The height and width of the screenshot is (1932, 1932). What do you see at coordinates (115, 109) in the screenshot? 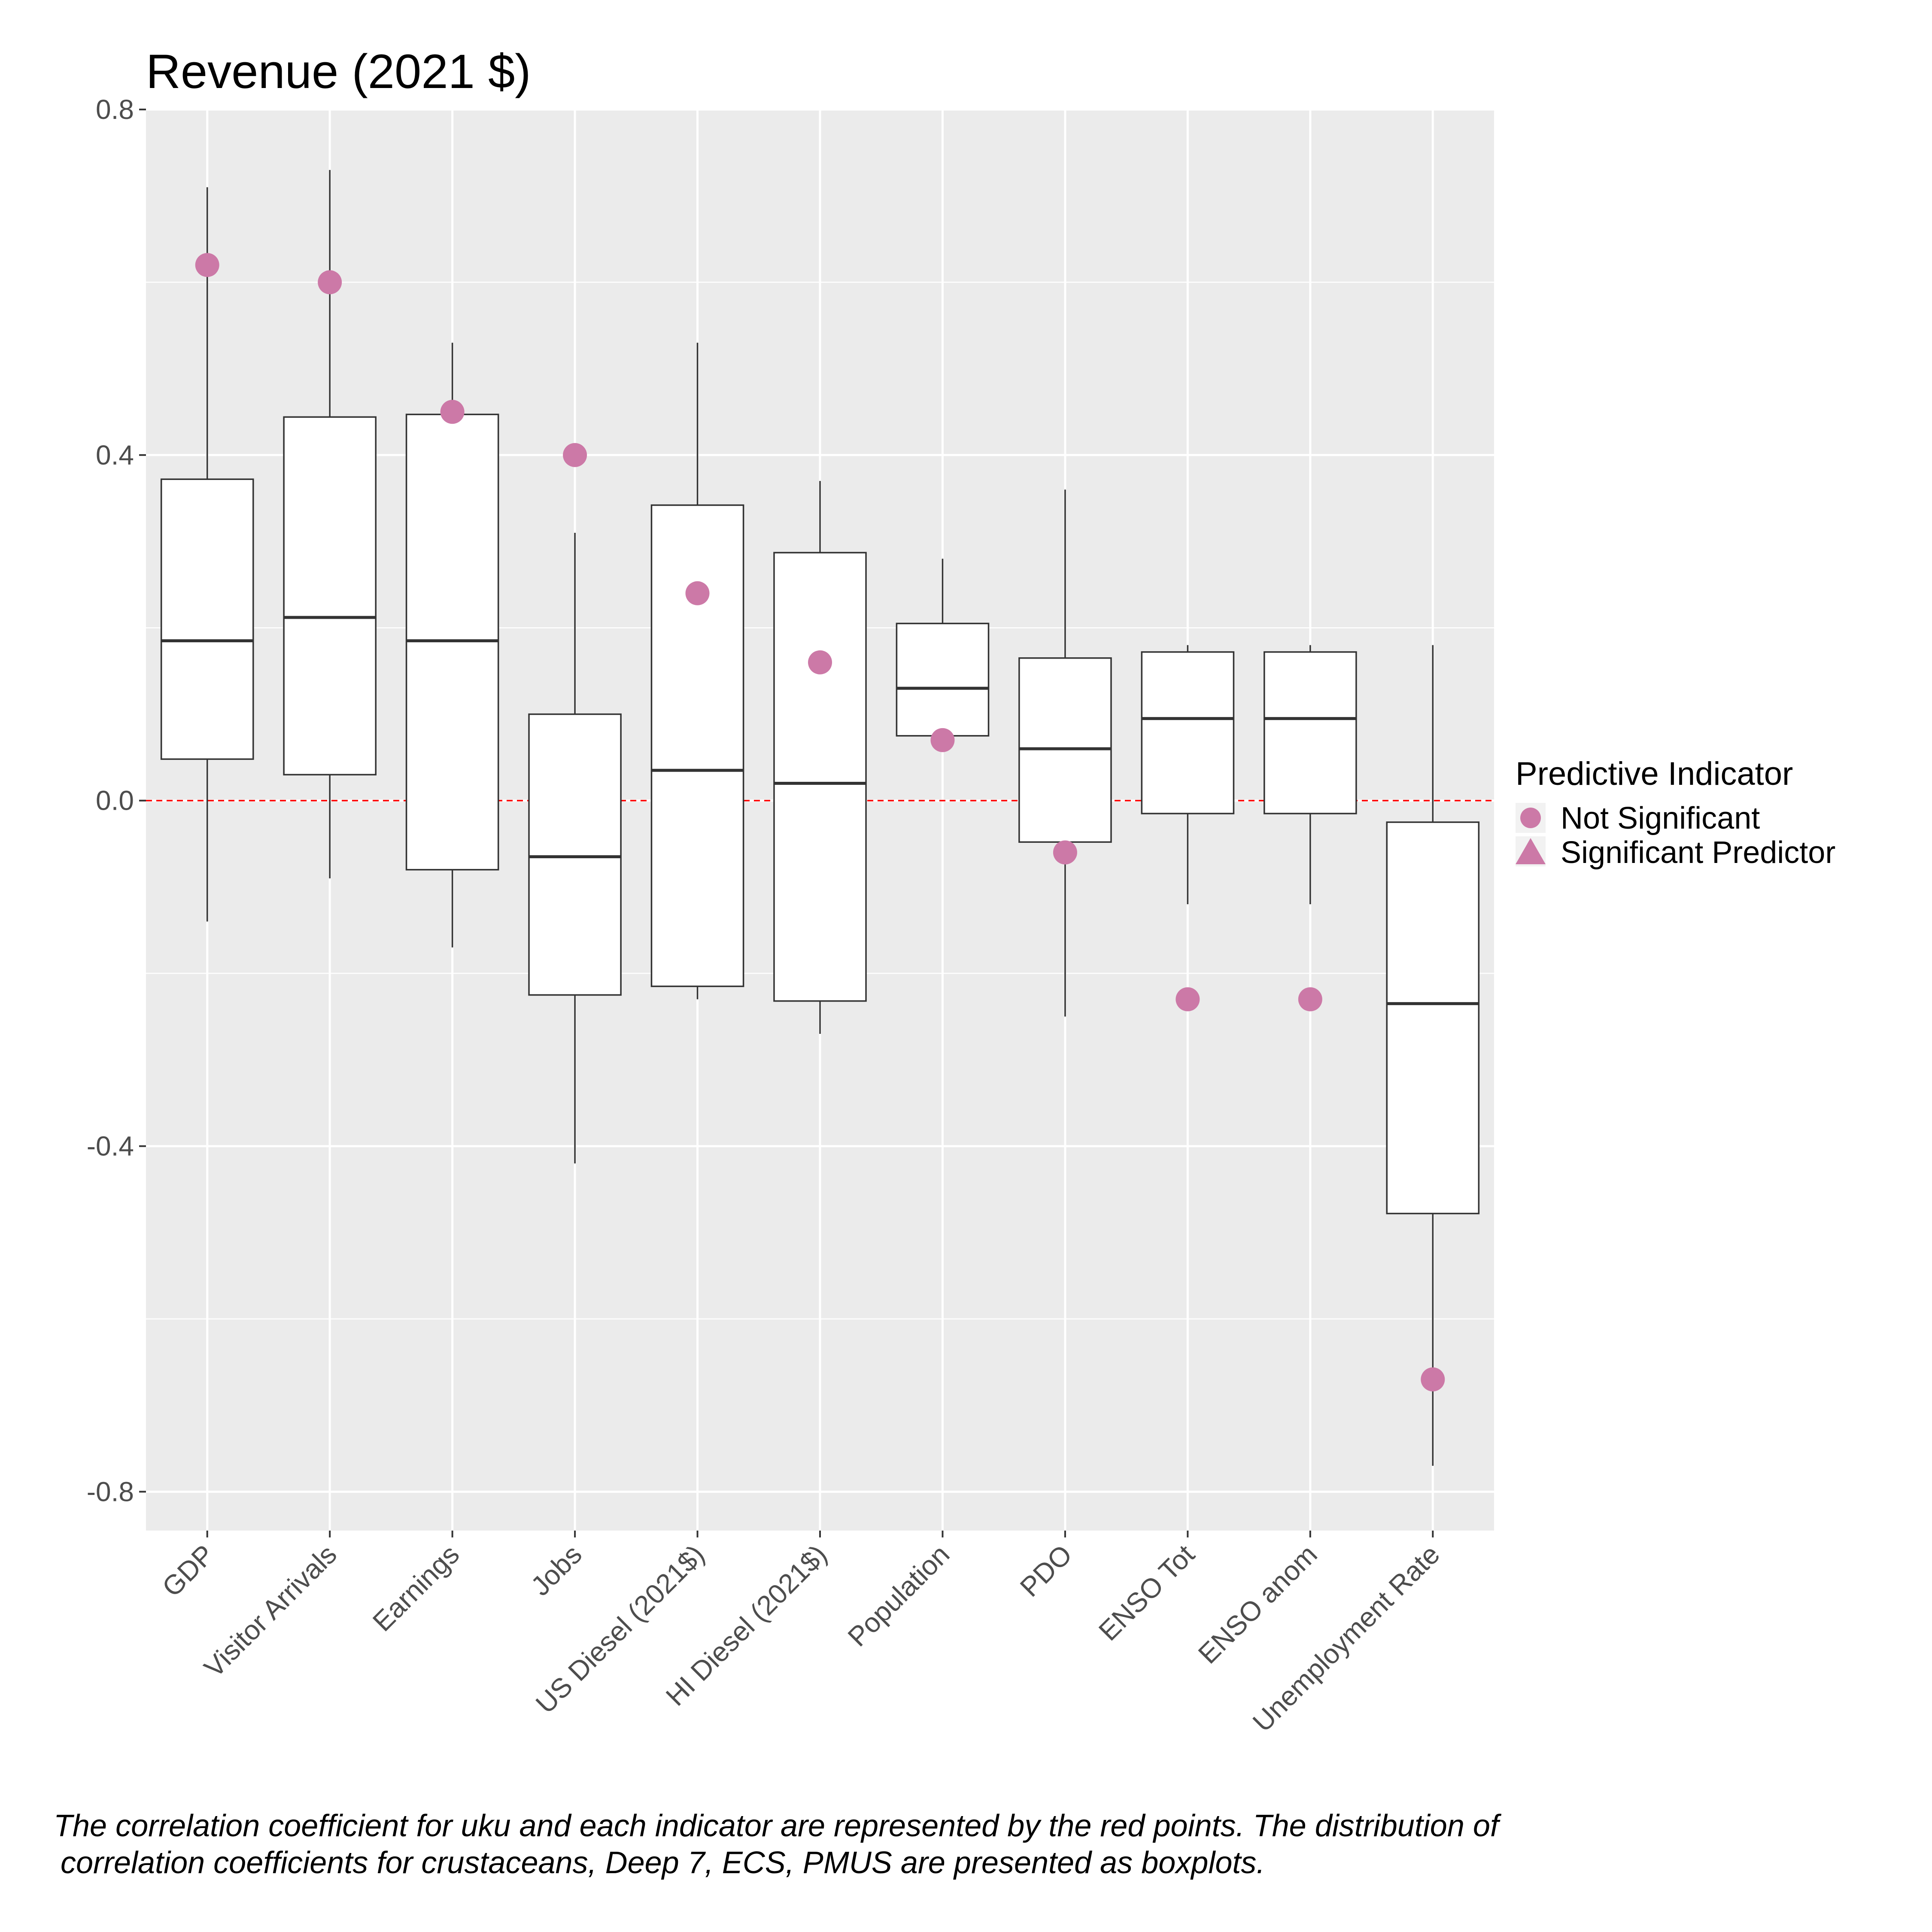
I see `y-tick-label: 0.8` at bounding box center [115, 109].